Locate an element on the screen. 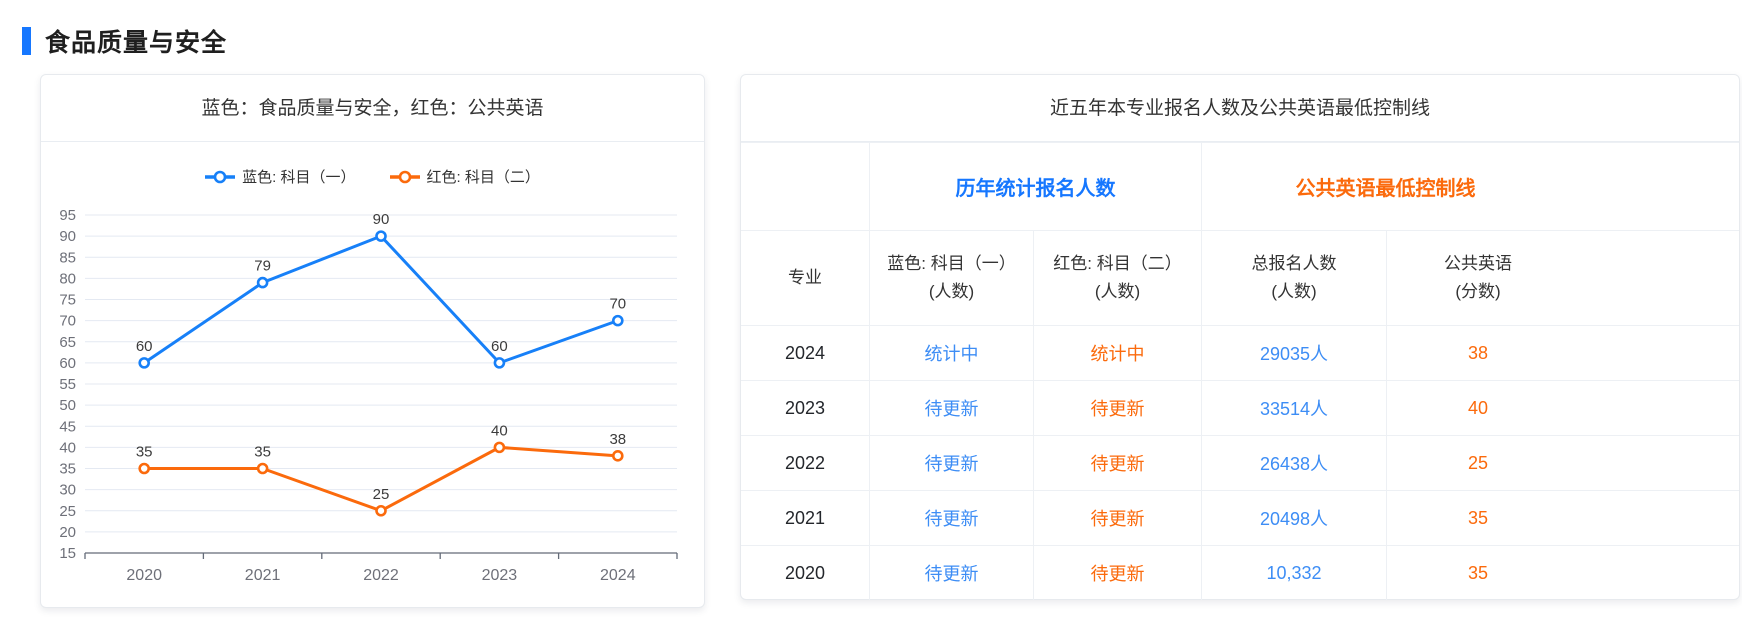 Image resolution: width=1742 pixels, height=621 pixels. data-point-label: 70 is located at coordinates (617, 304).